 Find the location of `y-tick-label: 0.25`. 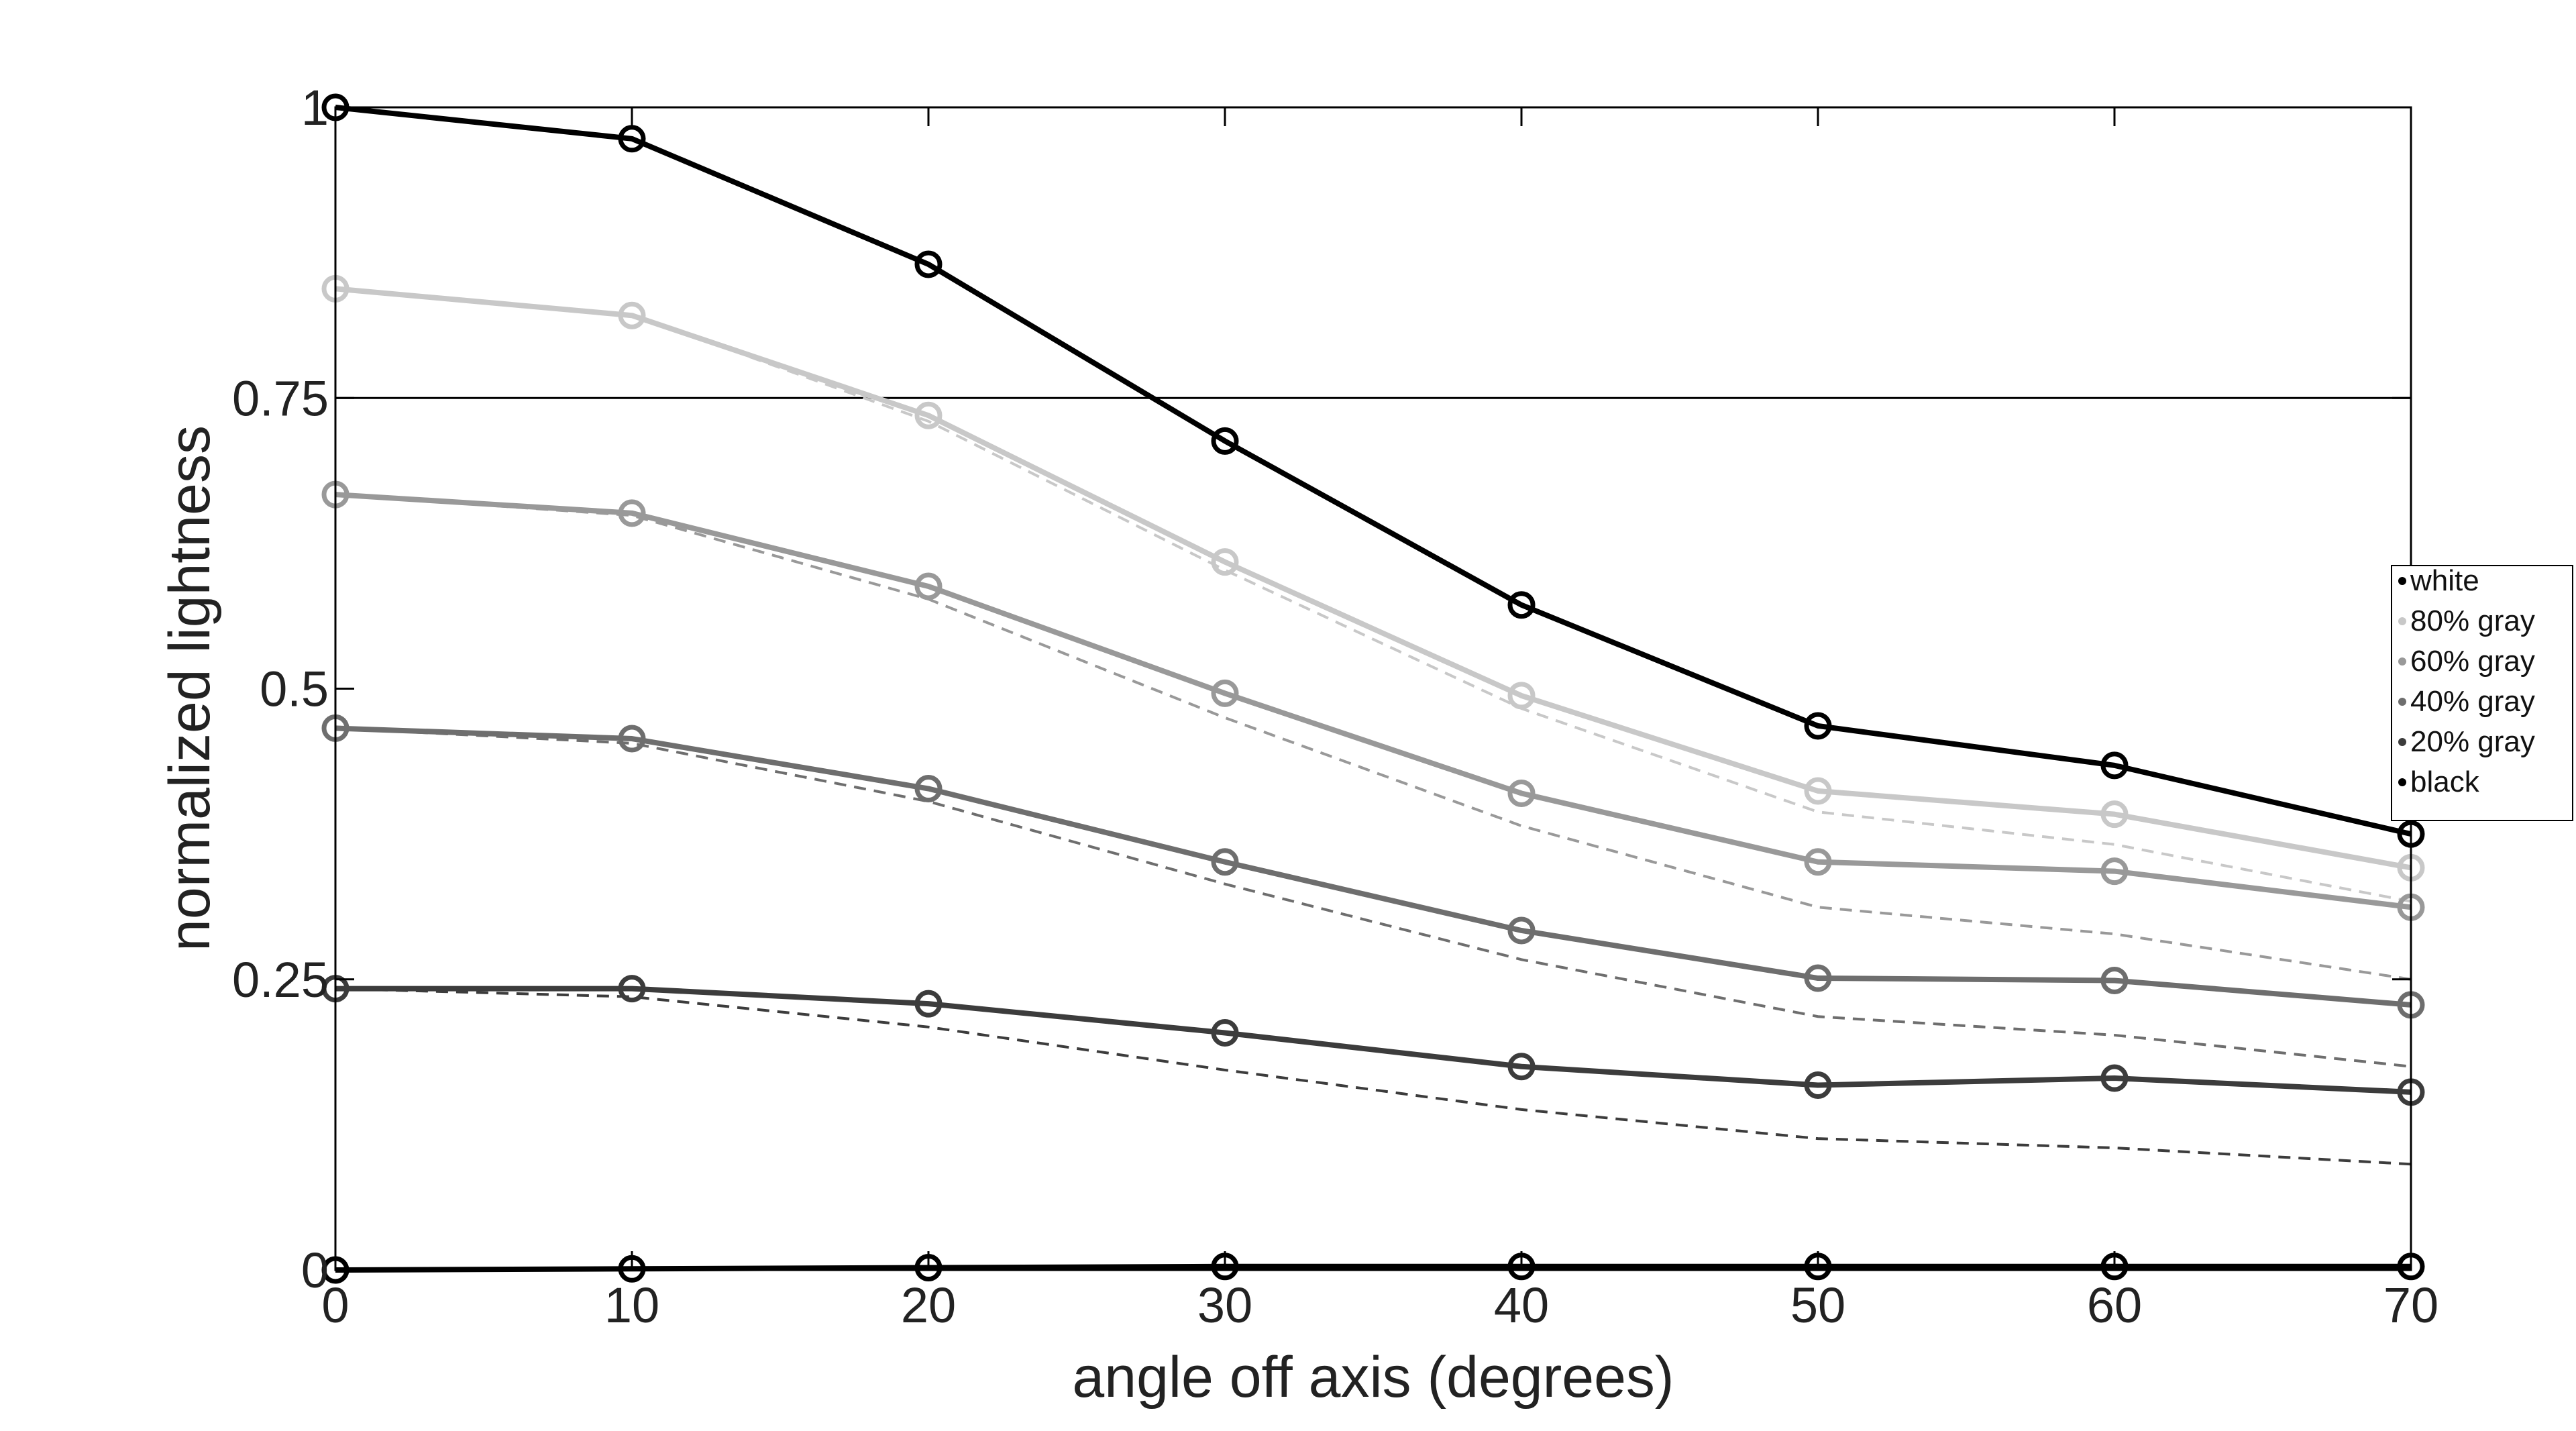

y-tick-label: 0.25 is located at coordinates (280, 980).